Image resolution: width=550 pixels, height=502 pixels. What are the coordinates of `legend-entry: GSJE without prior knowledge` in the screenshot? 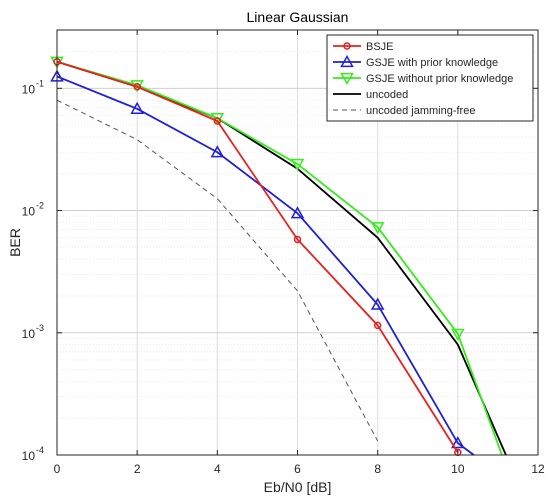 It's located at (423, 79).